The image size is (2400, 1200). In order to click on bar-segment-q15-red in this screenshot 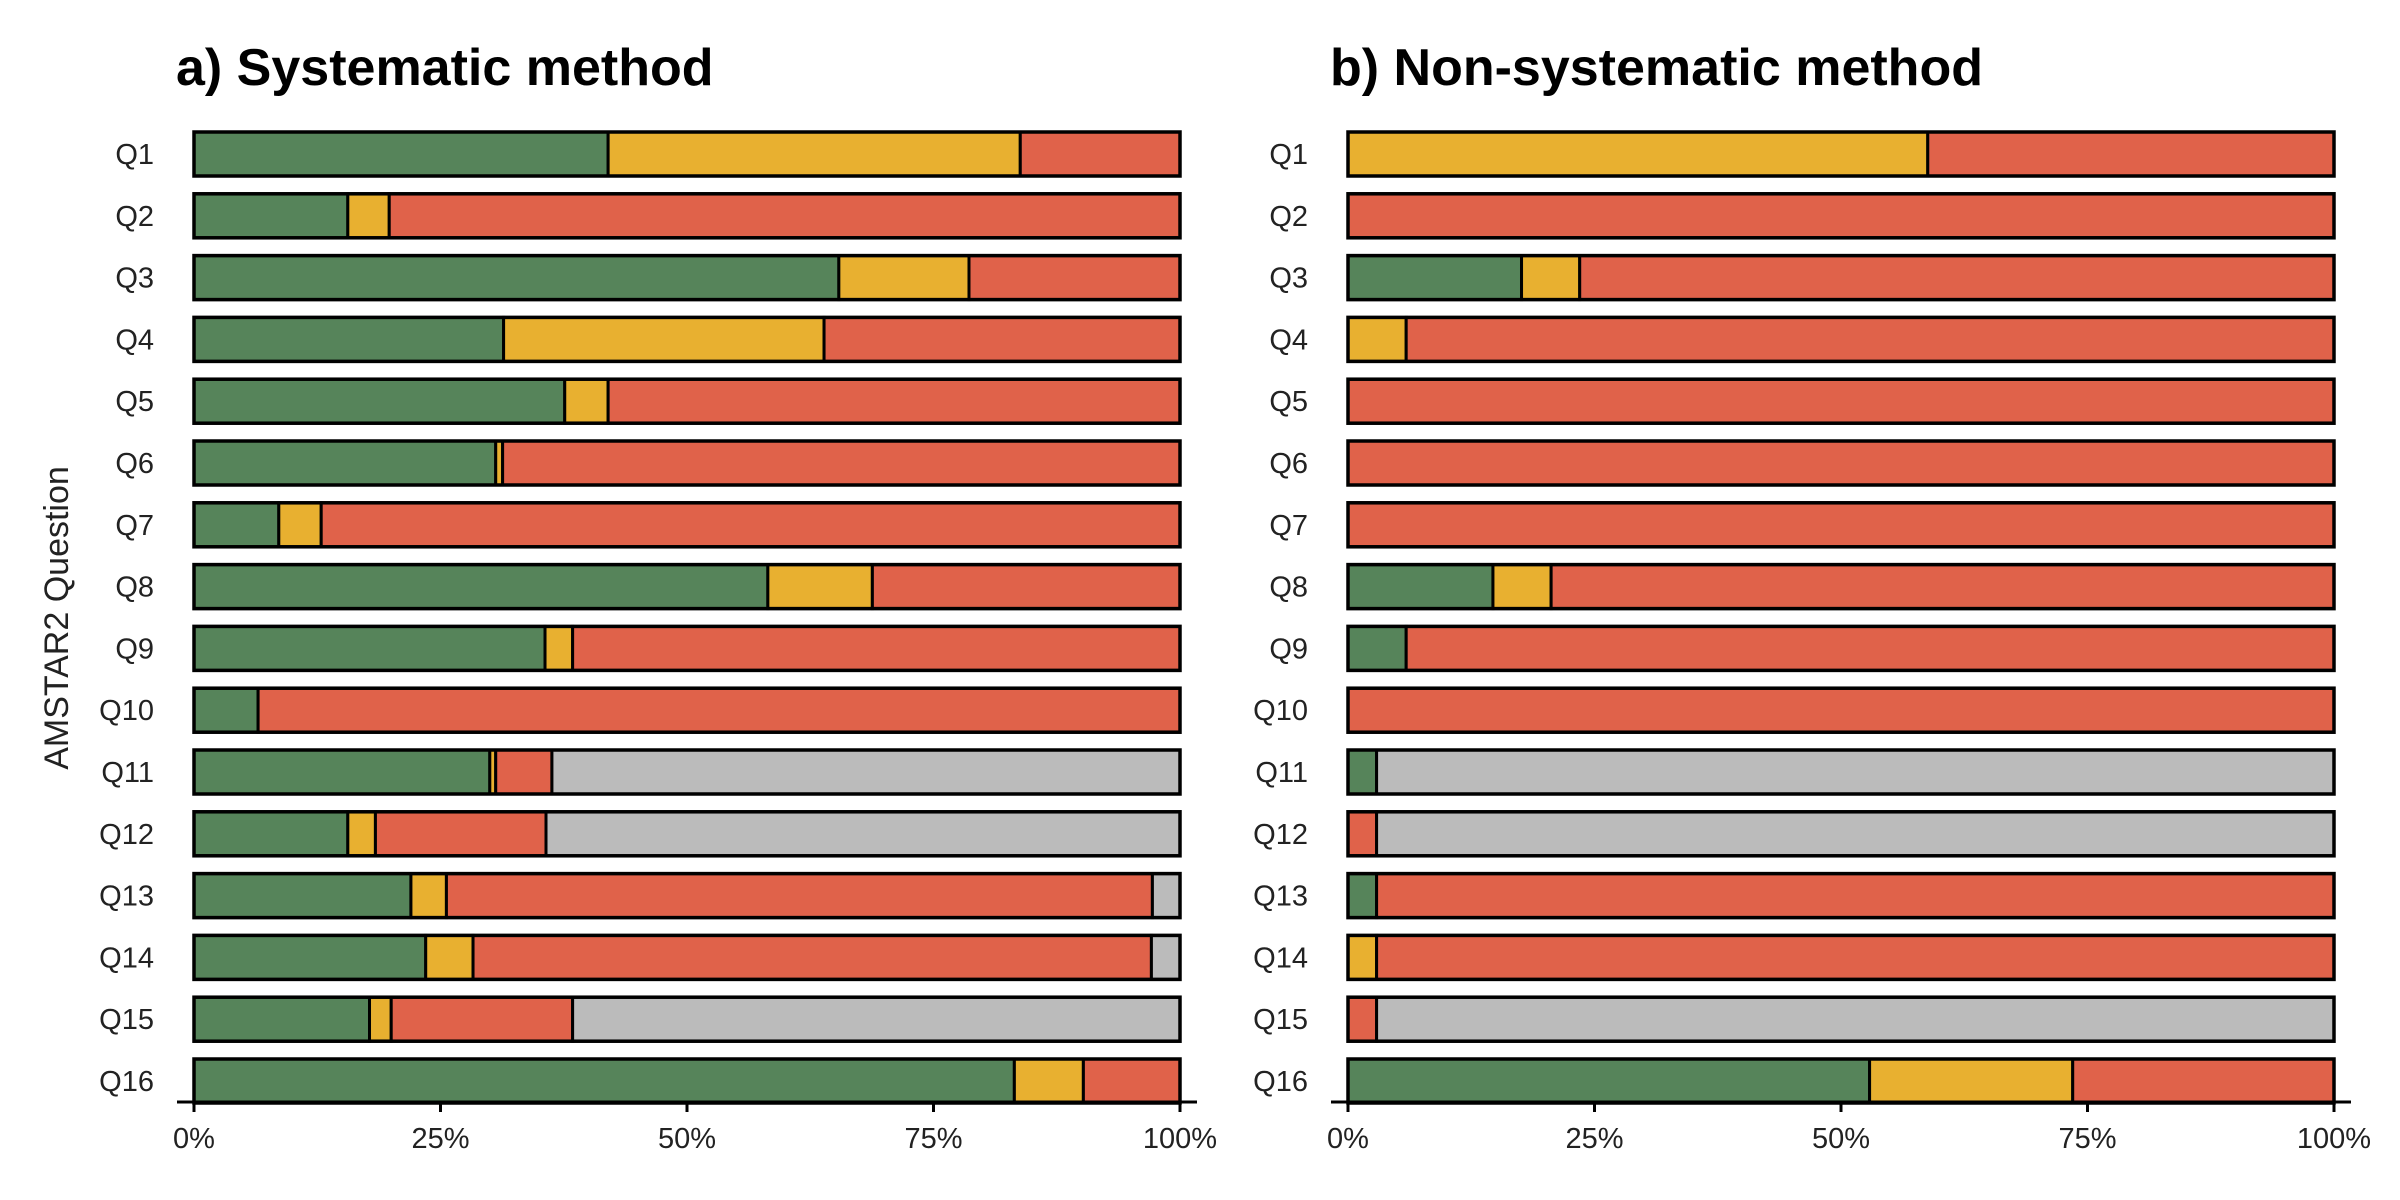, I will do `click(1362, 1019)`.